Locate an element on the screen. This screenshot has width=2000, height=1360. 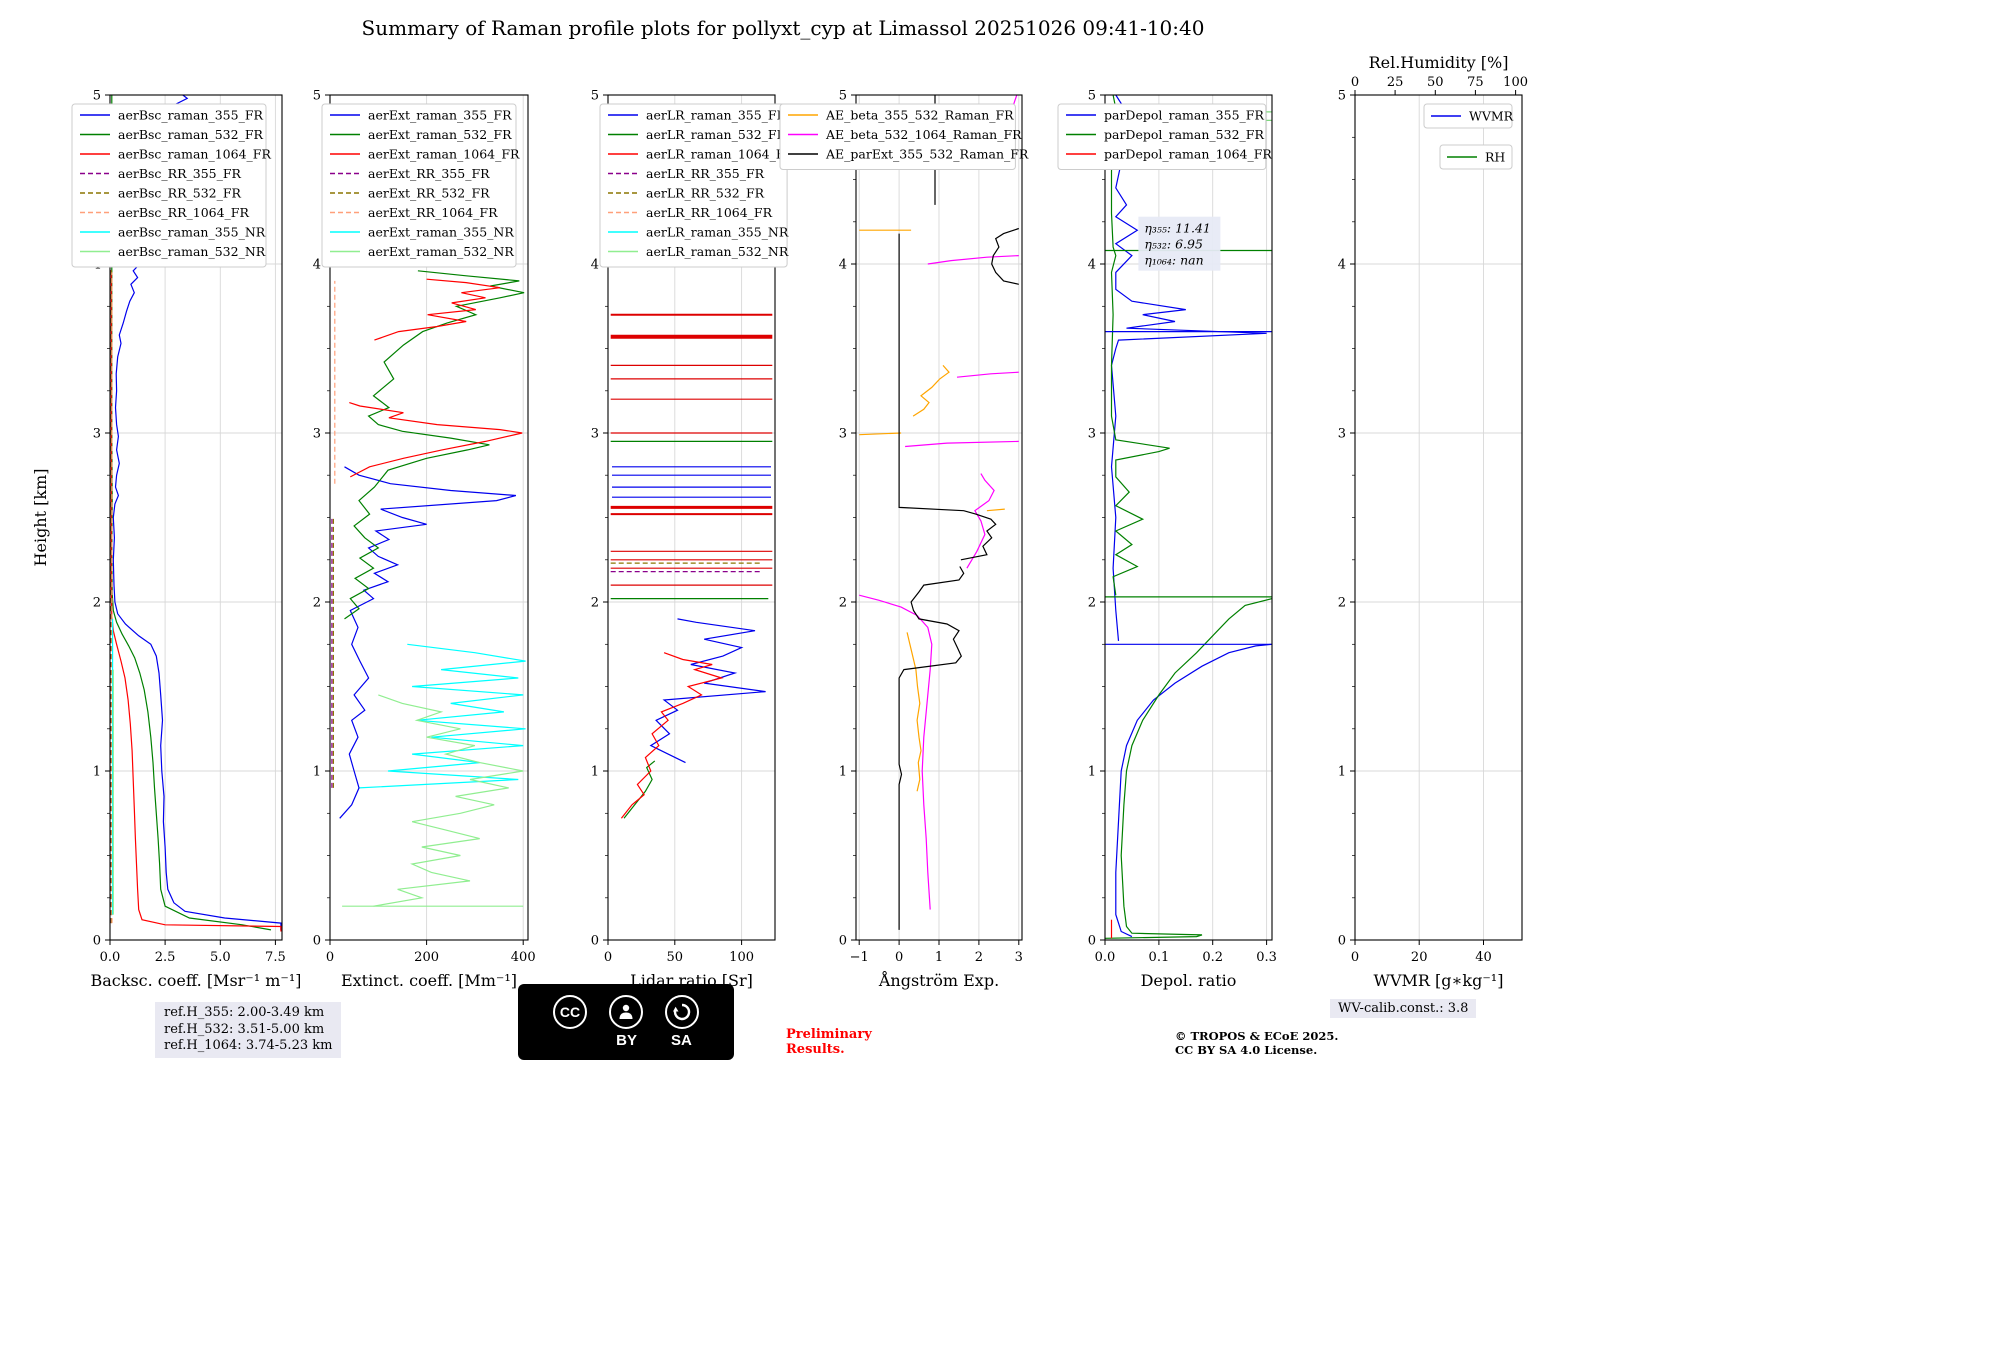
legend-label: aerLR_RR_355_FR is located at coordinates (705, 173).